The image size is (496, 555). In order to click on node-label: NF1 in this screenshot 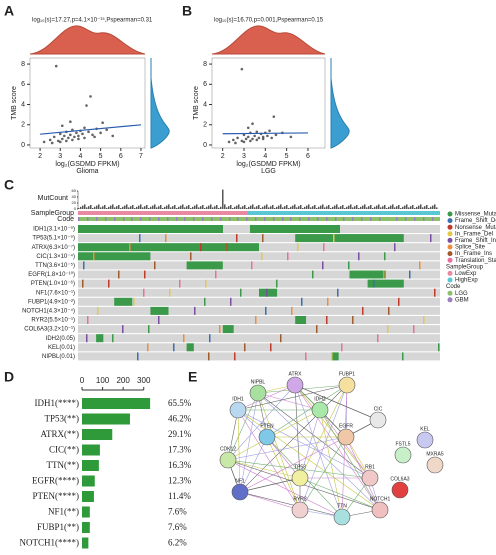, I will do `click(240, 481)`.